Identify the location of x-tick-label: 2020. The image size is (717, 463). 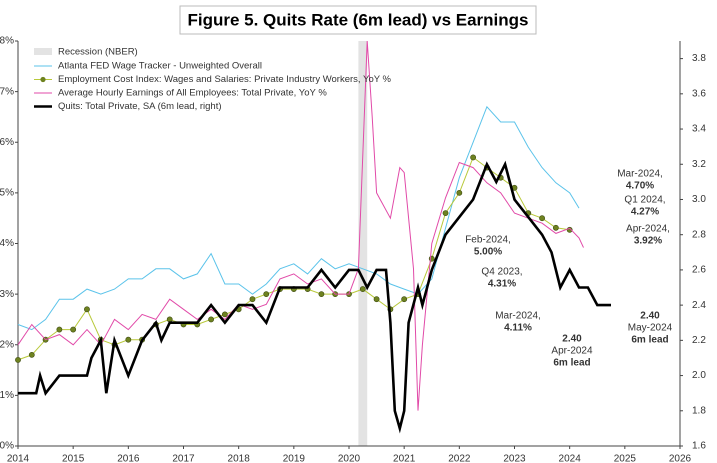
(349, 458).